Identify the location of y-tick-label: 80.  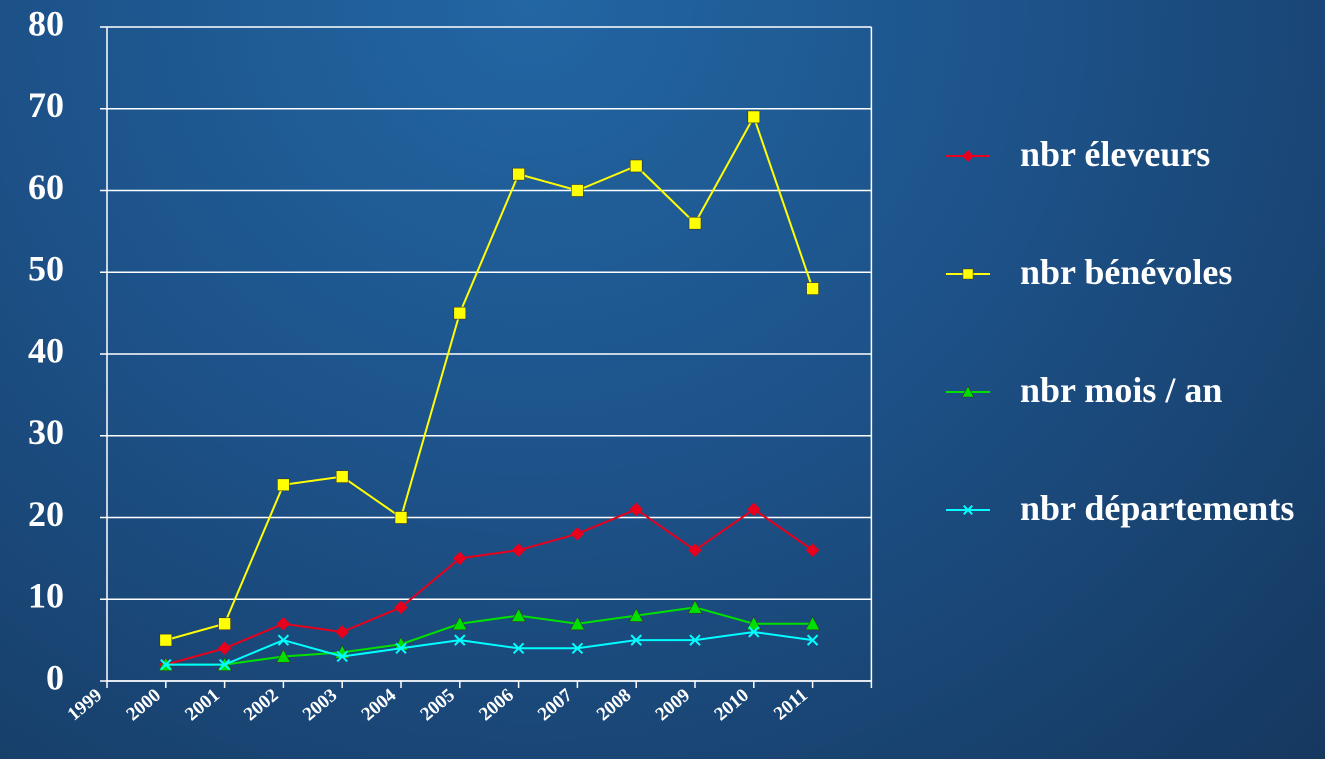
(46, 23).